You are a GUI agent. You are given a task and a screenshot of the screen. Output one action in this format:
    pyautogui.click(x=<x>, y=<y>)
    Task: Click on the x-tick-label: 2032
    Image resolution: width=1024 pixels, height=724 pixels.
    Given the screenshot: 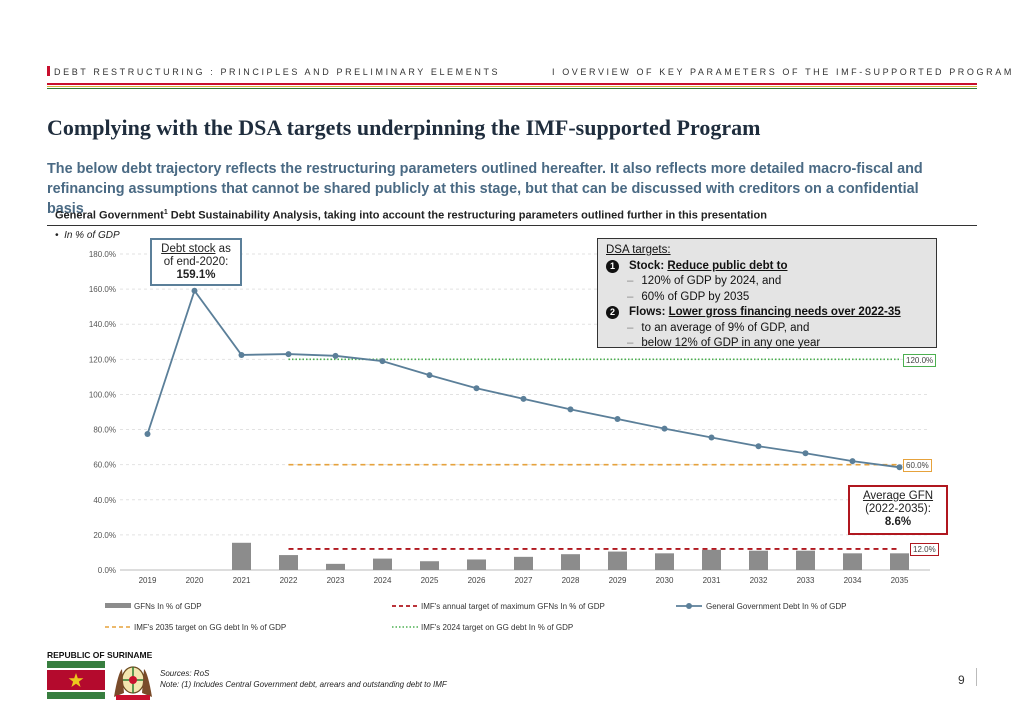 What is the action you would take?
    pyautogui.click(x=759, y=580)
    